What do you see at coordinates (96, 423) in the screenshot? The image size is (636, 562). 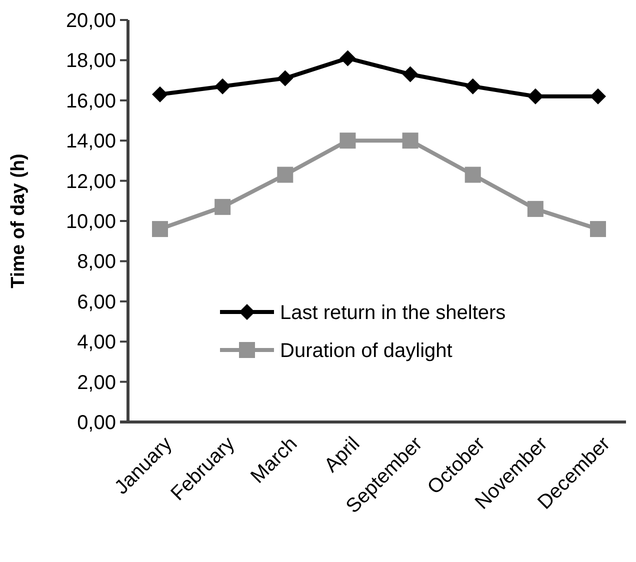 I see `y-tick-label: 0,00` at bounding box center [96, 423].